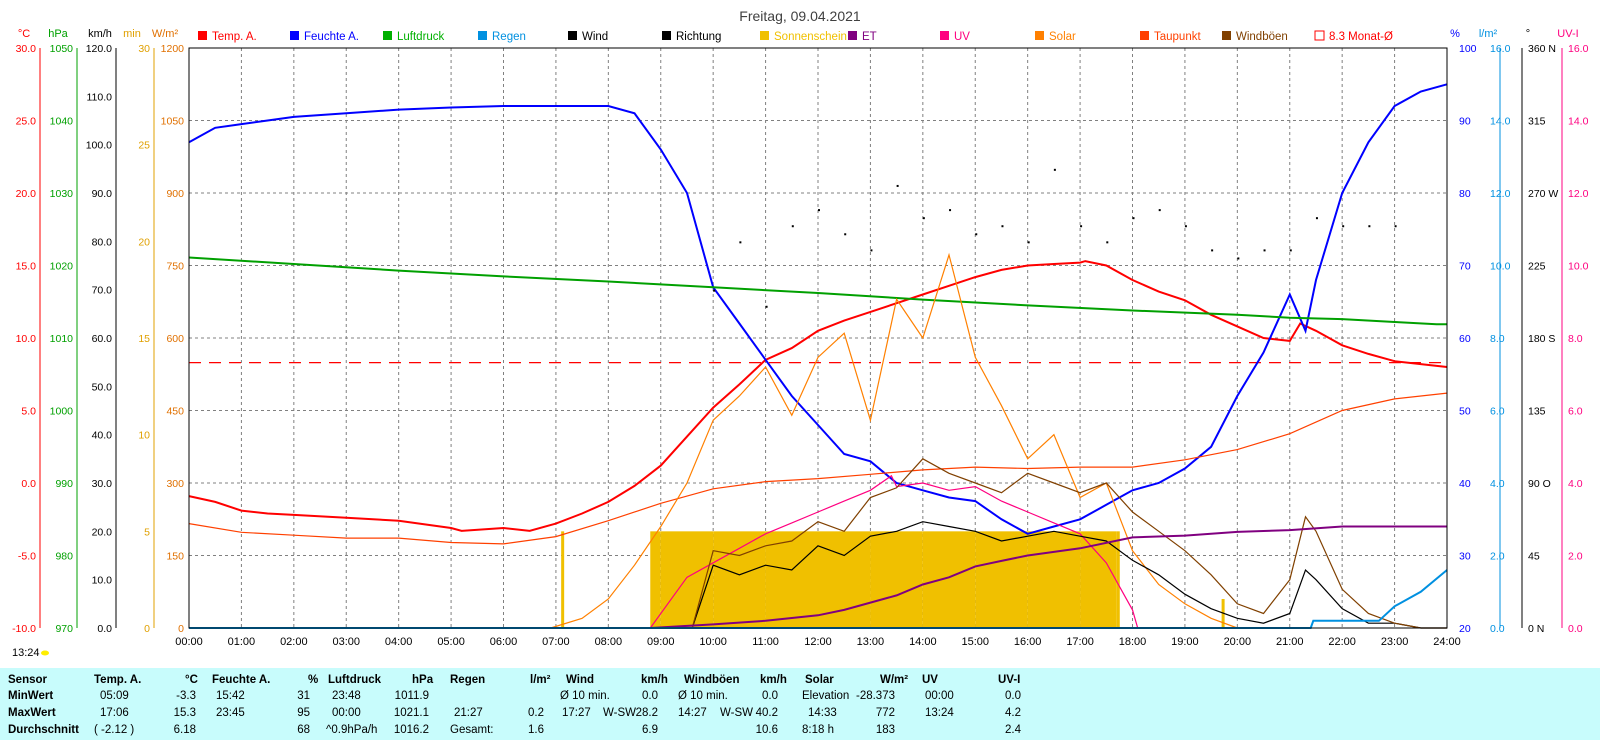 The width and height of the screenshot is (1600, 740). Describe the element at coordinates (1537, 122) in the screenshot. I see `axis-tick-label: 315` at that location.